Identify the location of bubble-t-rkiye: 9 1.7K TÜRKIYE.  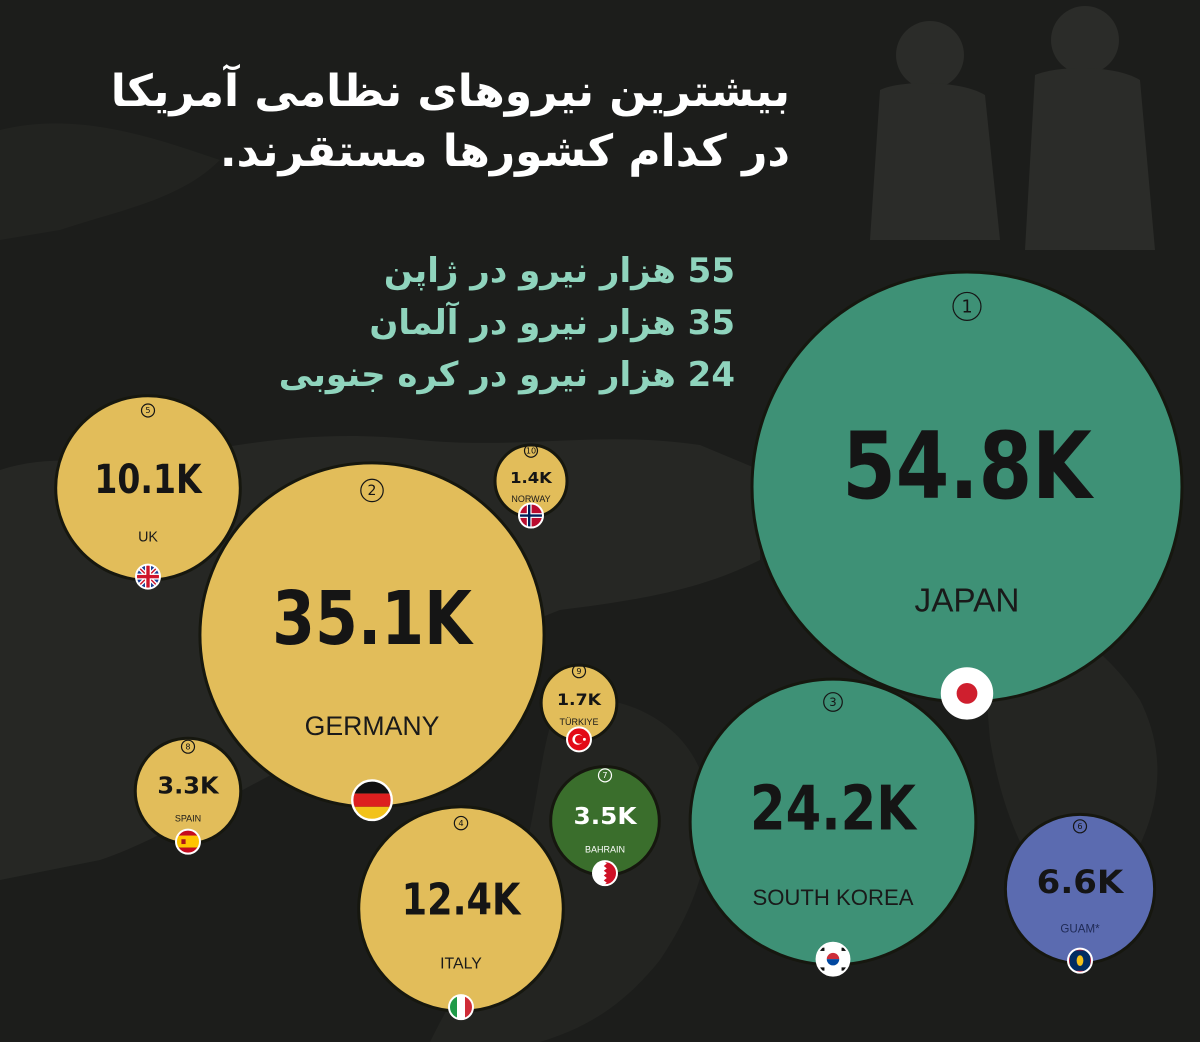
(579, 708).